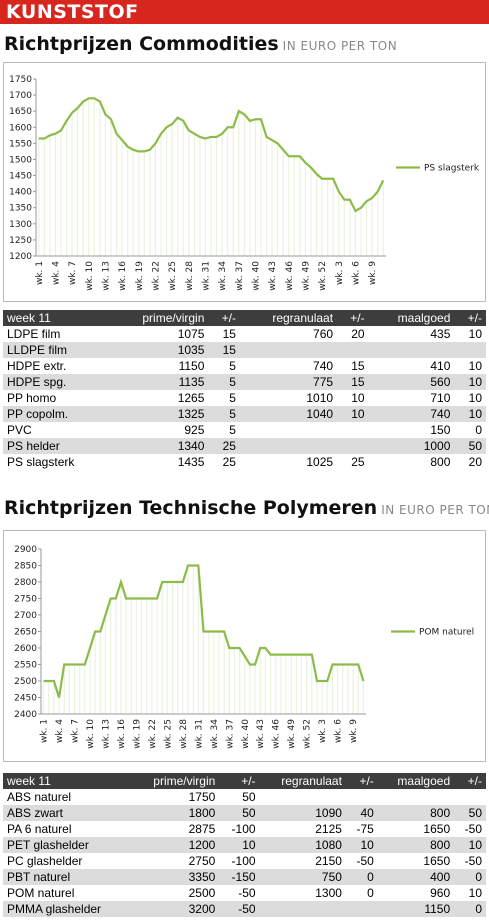 This screenshot has width=489, height=920. What do you see at coordinates (244, 334) in the screenshot?
I see `table-row: LDPE film 1075 15 760 20 435 10` at bounding box center [244, 334].